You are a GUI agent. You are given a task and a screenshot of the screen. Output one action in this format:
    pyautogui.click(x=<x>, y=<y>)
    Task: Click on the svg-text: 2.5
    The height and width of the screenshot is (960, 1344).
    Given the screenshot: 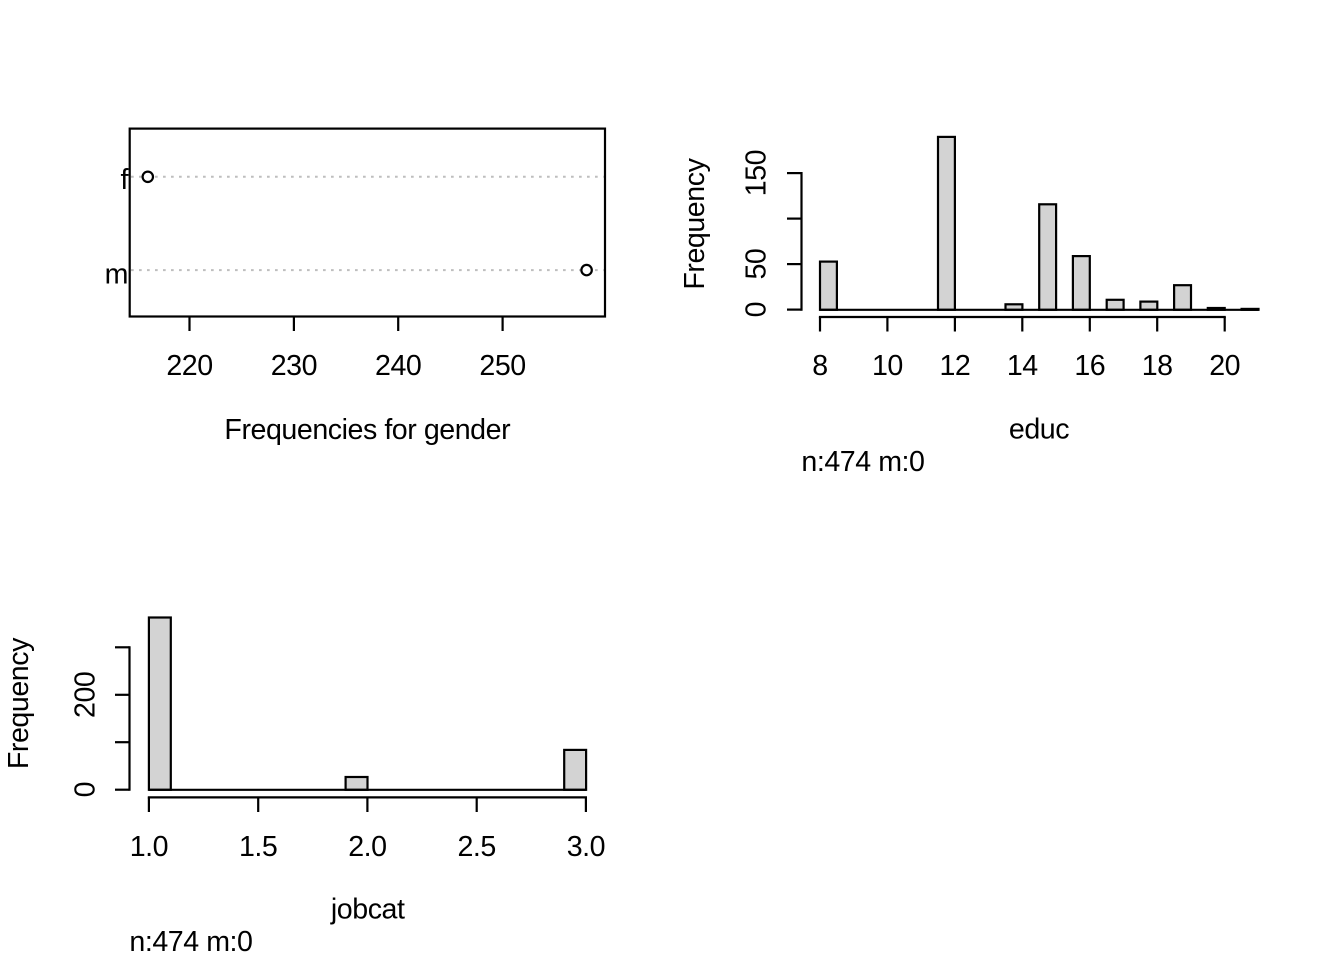 What is the action you would take?
    pyautogui.click(x=476, y=847)
    